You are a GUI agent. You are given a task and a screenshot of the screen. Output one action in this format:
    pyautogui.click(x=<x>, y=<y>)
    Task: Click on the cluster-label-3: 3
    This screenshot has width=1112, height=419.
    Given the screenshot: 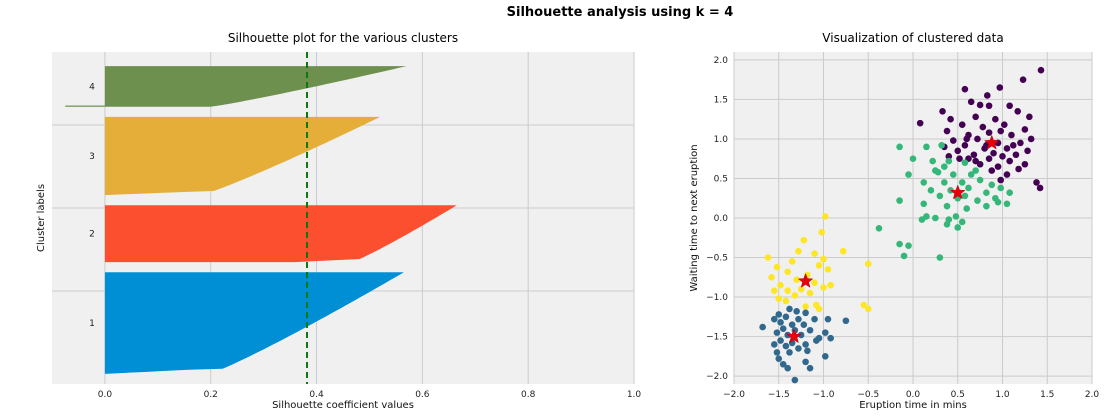 What is the action you would take?
    pyautogui.click(x=92, y=157)
    